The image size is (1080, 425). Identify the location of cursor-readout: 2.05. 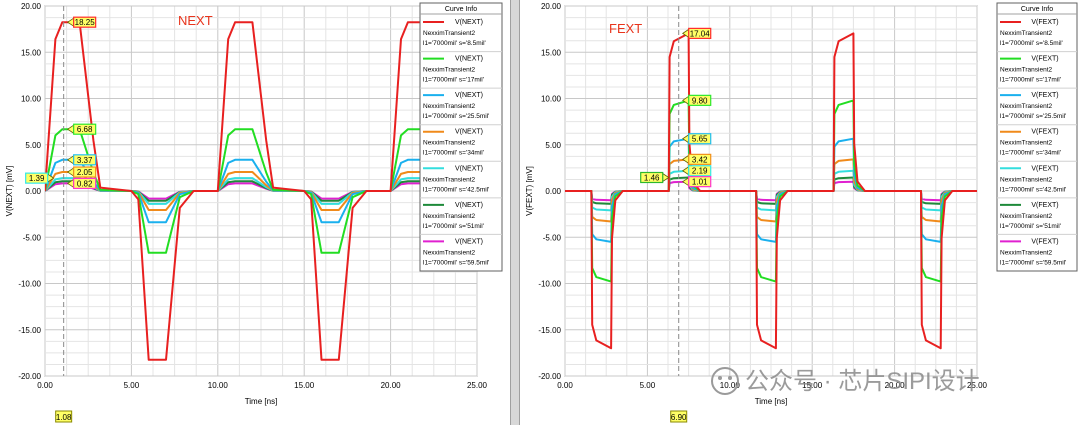
(81, 172).